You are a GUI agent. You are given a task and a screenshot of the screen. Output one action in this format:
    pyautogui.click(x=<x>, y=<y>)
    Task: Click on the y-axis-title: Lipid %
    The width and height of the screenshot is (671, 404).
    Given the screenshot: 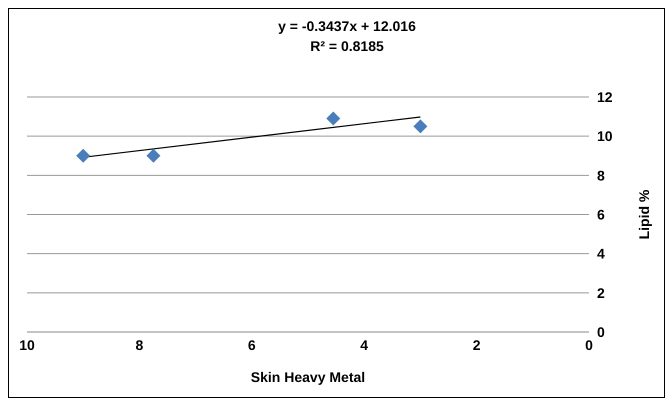 What is the action you would take?
    pyautogui.click(x=644, y=214)
    